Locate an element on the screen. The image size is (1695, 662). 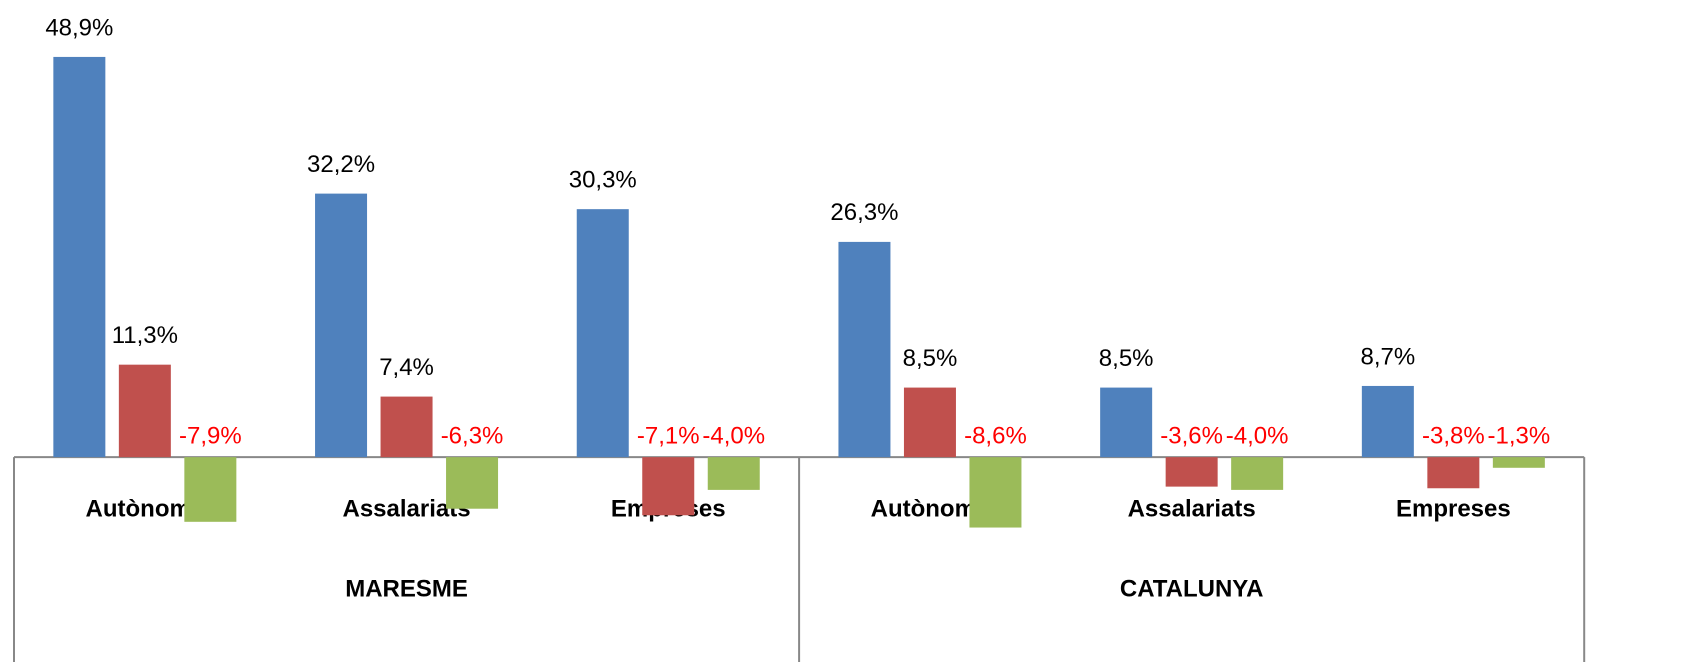
data-label: 7,4% is located at coordinates (406, 367).